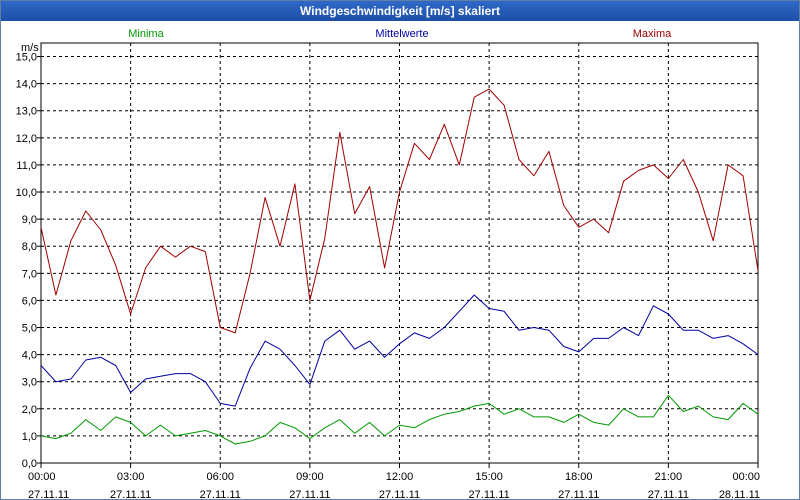 This screenshot has height=500, width=800. What do you see at coordinates (669, 477) in the screenshot?
I see `x-tick-time: 21:00` at bounding box center [669, 477].